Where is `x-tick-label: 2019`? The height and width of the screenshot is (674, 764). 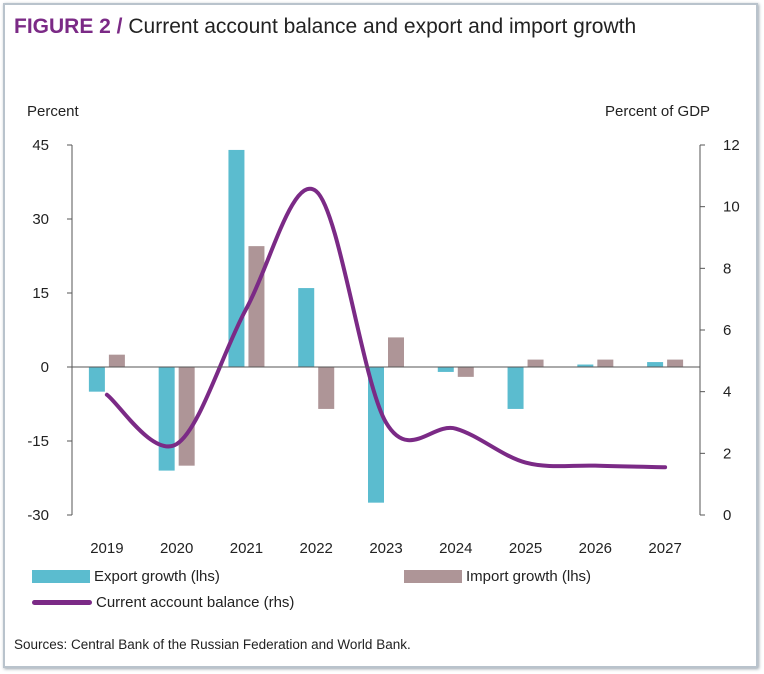
x-tick-label: 2019 is located at coordinates (106, 548).